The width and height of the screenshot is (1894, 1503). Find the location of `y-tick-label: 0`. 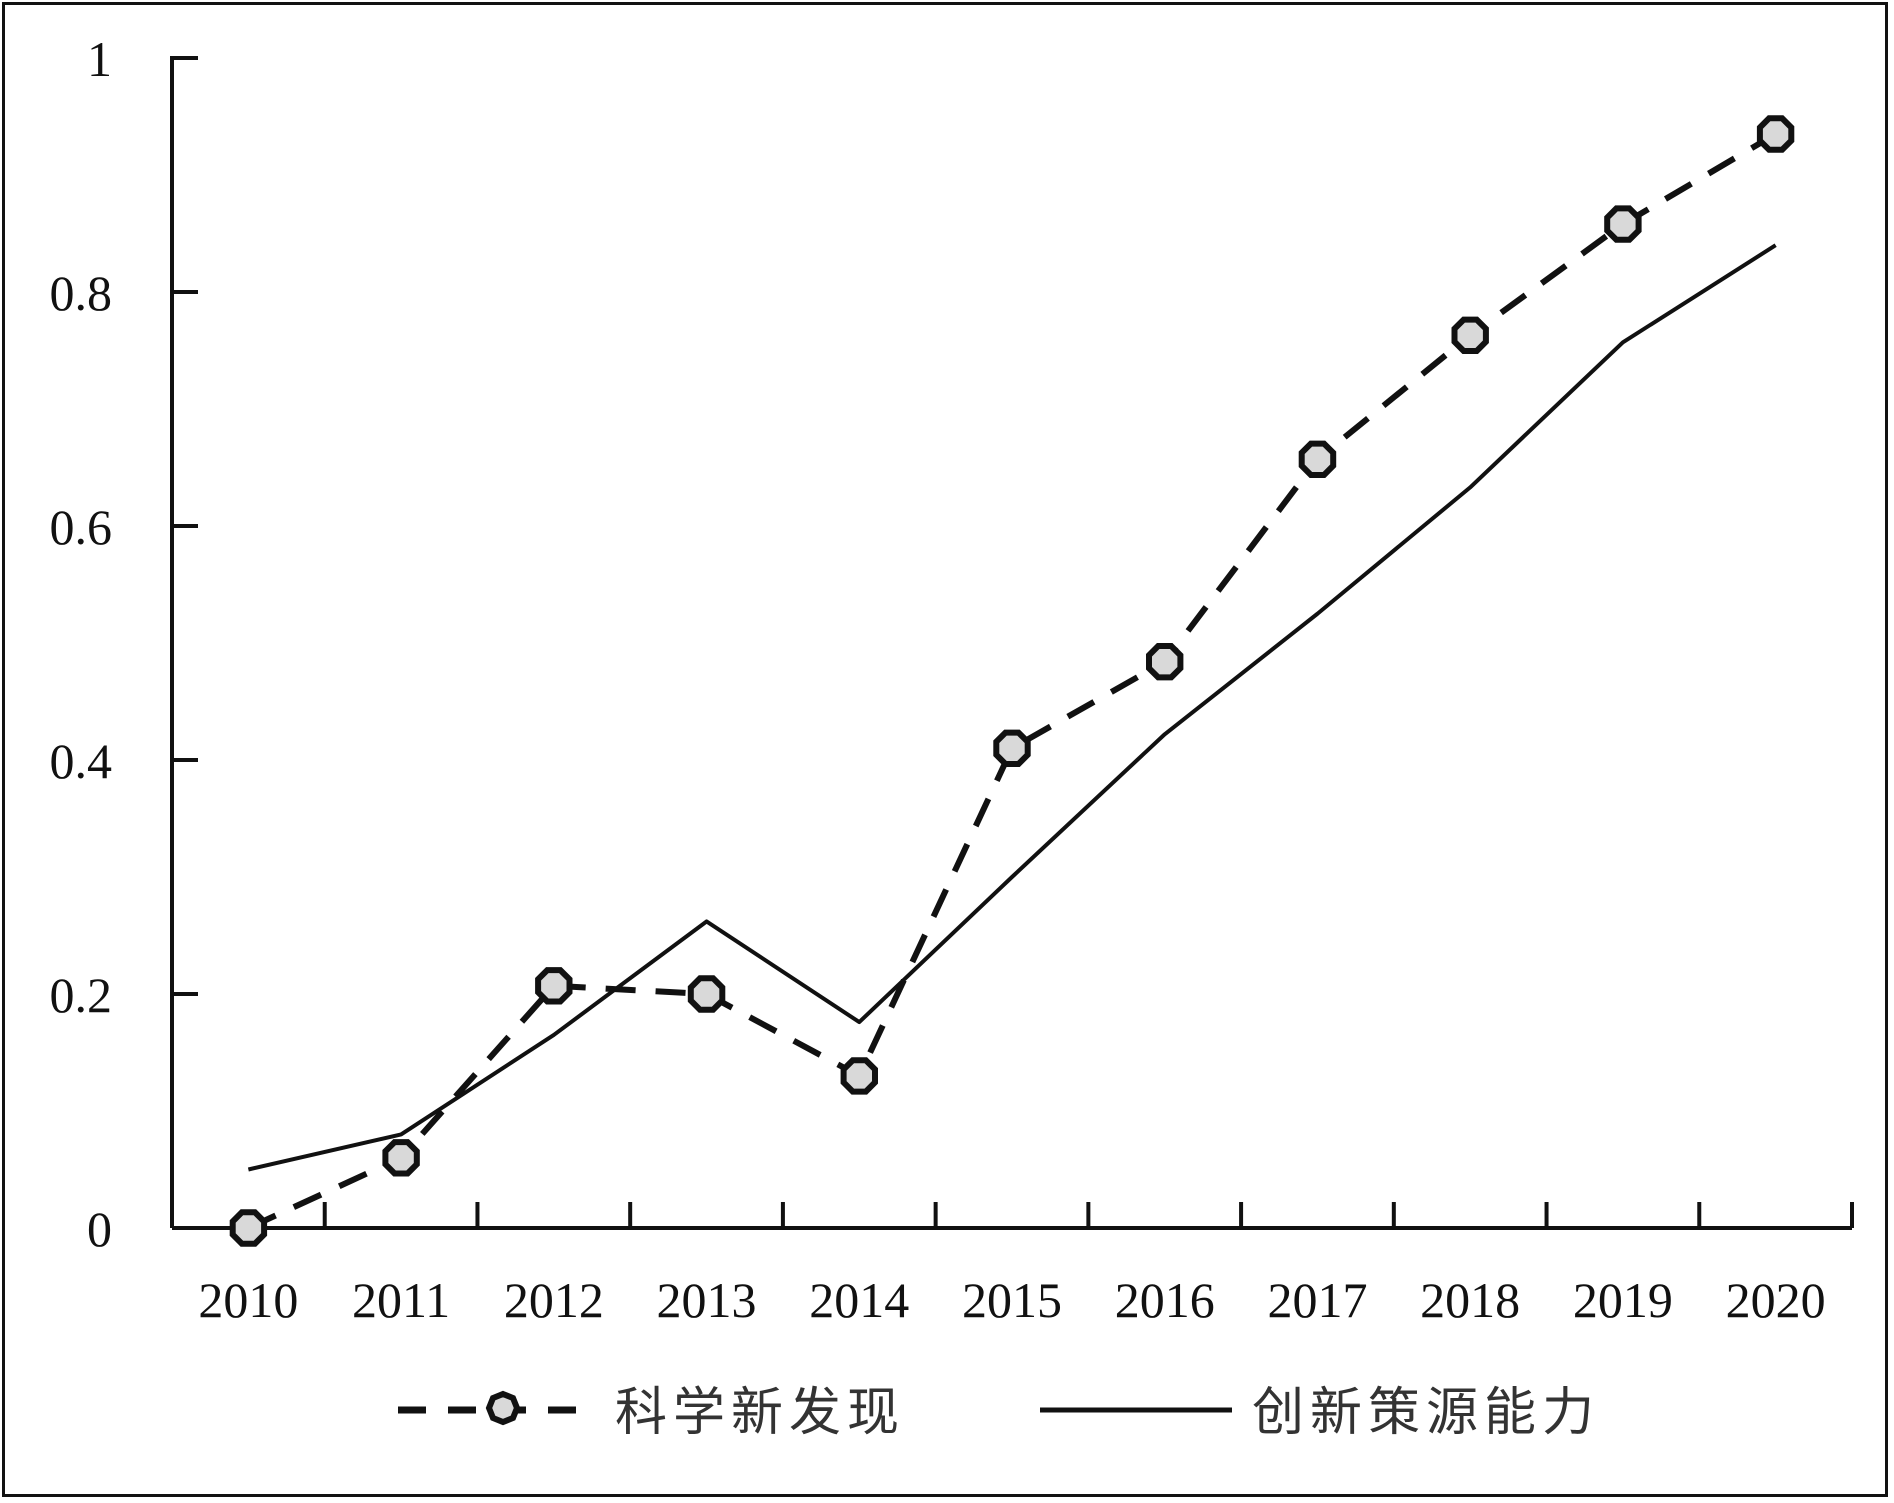

y-tick-label: 0 is located at coordinates (99, 1229).